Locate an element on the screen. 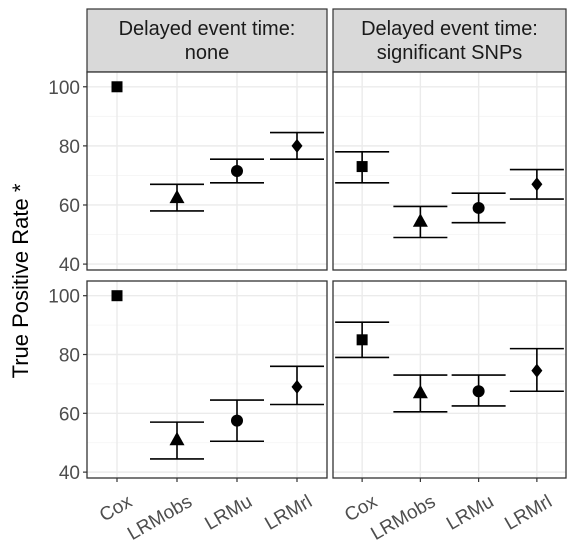 The image size is (574, 549). strip-left: Delayed event time: none is located at coordinates (207, 40).